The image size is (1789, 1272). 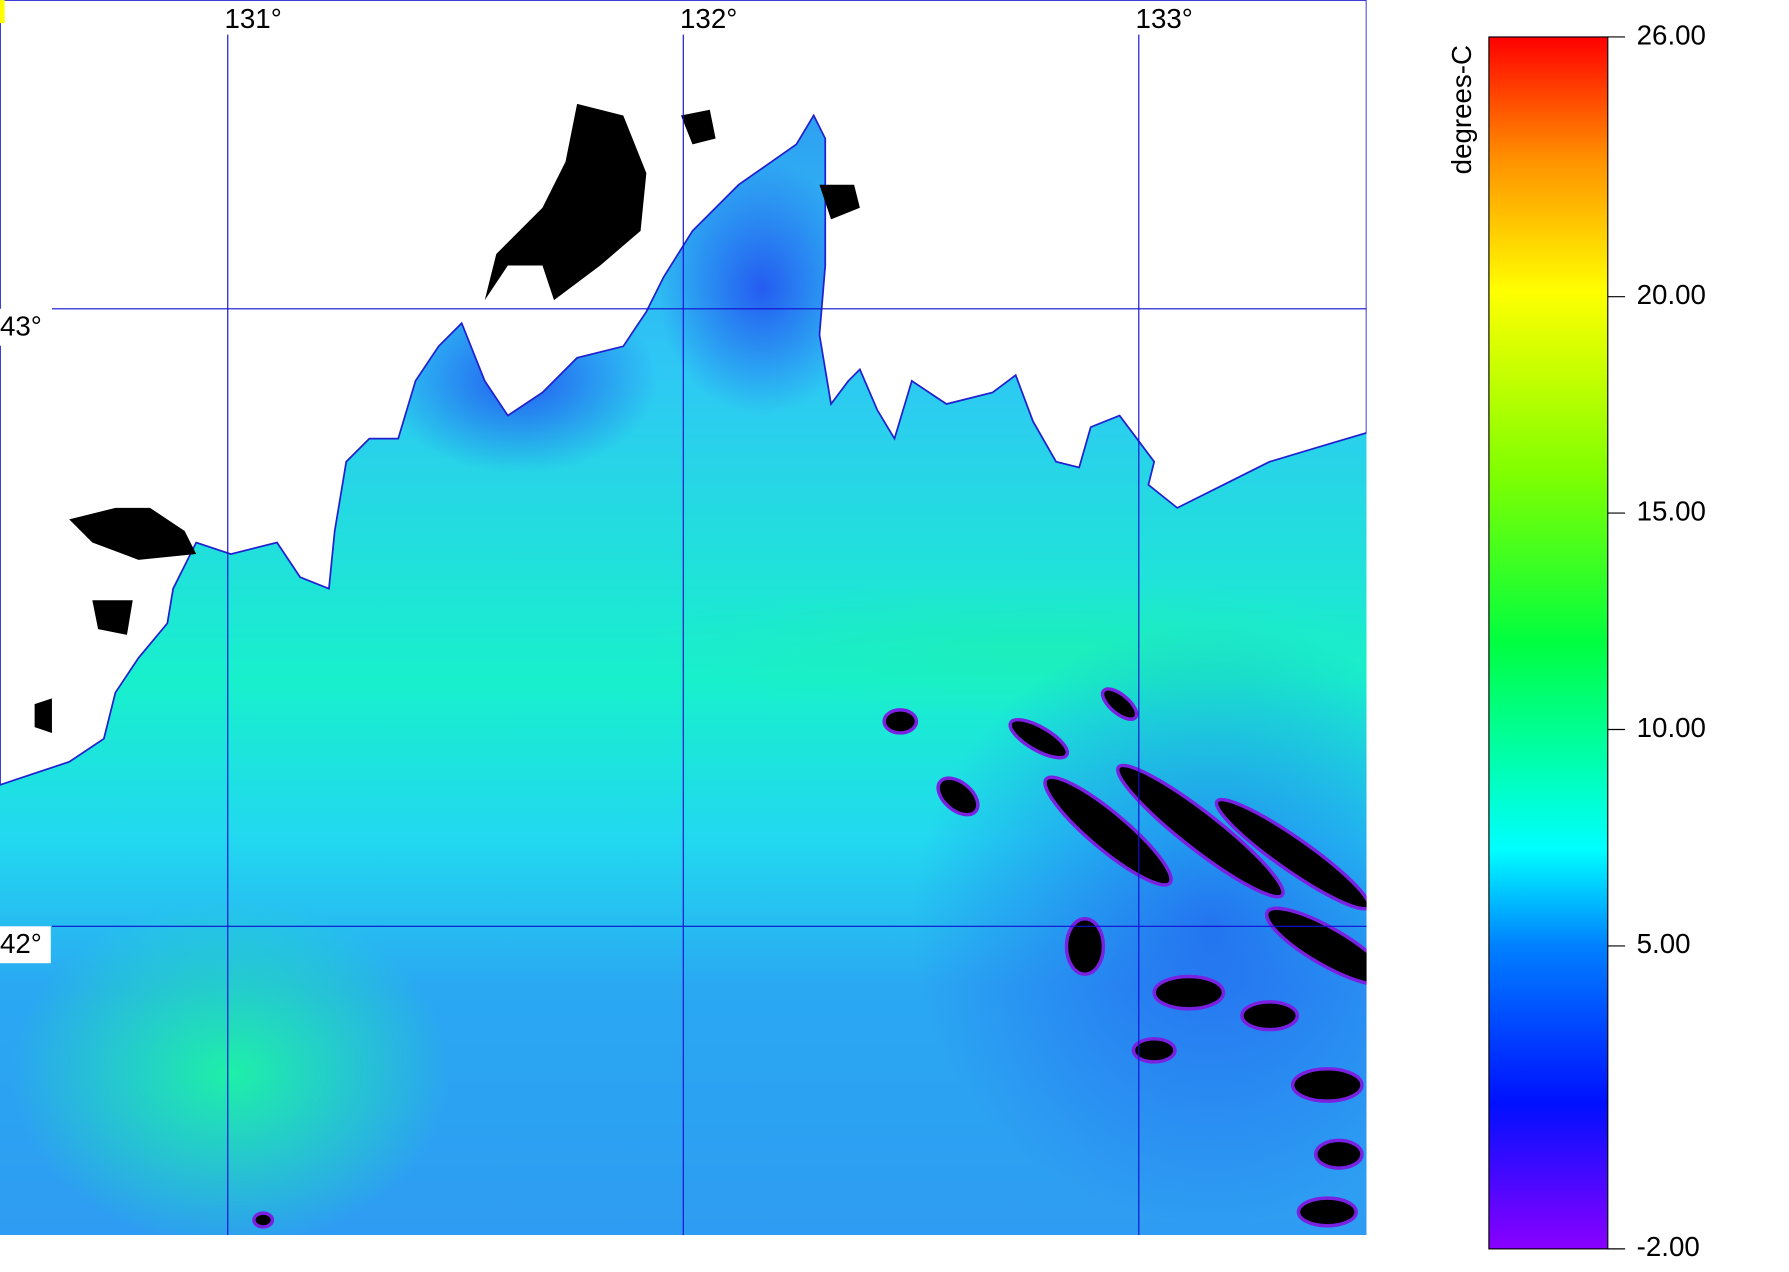 What do you see at coordinates (708, 18) in the screenshot?
I see `lon-label: 132°` at bounding box center [708, 18].